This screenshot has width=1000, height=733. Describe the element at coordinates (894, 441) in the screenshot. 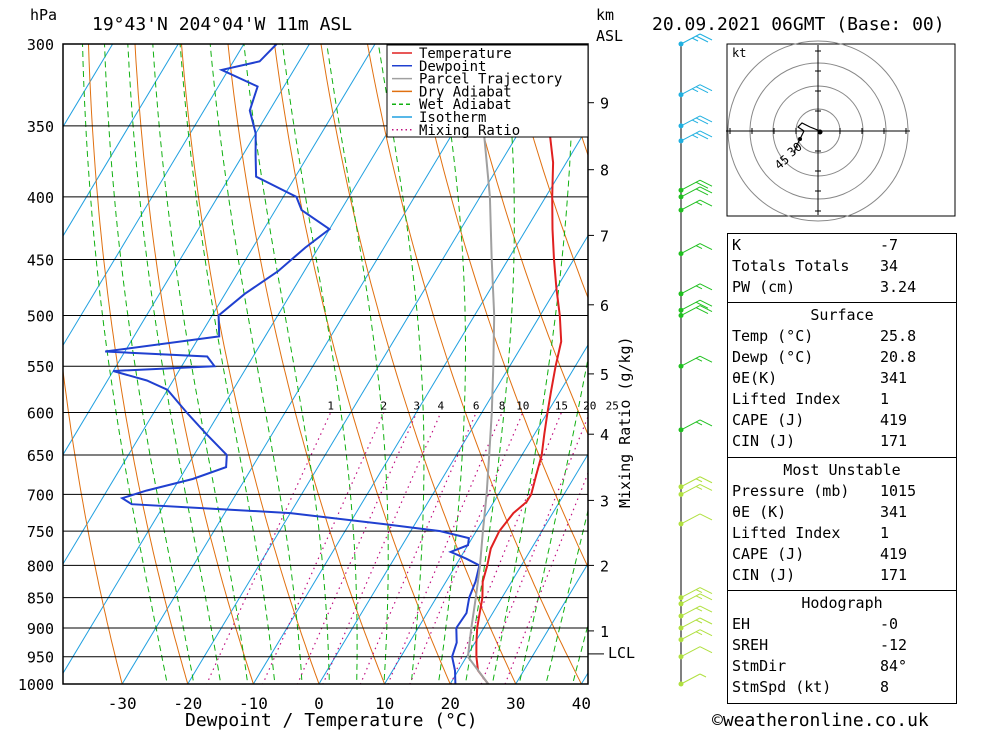

I see `index-value: 171` at that location.